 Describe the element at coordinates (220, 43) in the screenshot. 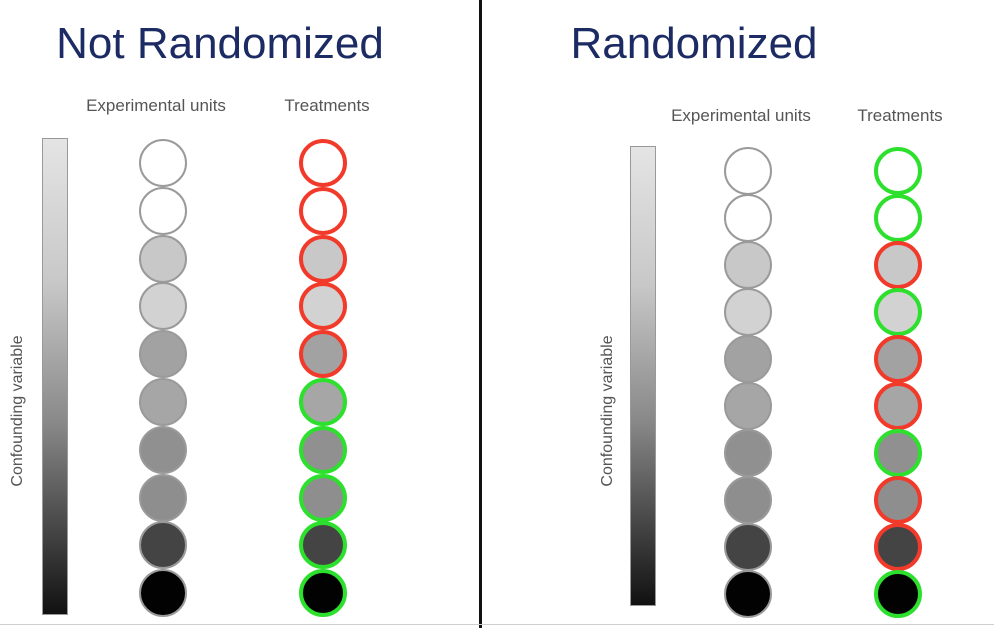

I see `panel-title: Not Randomized` at that location.